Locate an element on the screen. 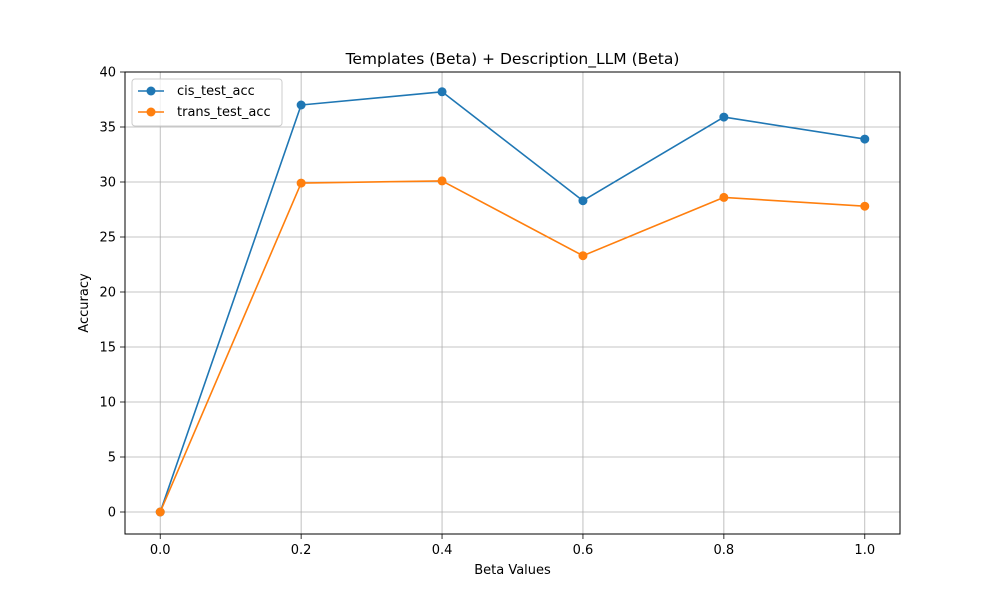 This screenshot has width=1000, height=604. y-tick-label: 25 is located at coordinates (107, 238).